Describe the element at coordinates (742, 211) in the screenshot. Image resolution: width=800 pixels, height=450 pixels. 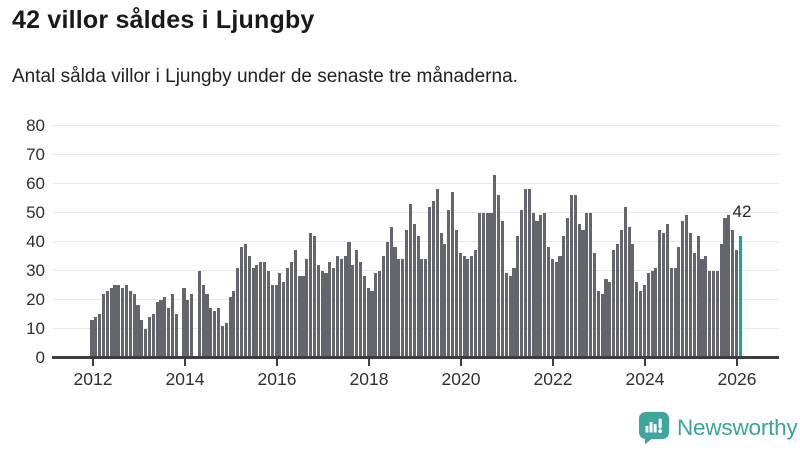
I see `last-value-label: 42` at that location.